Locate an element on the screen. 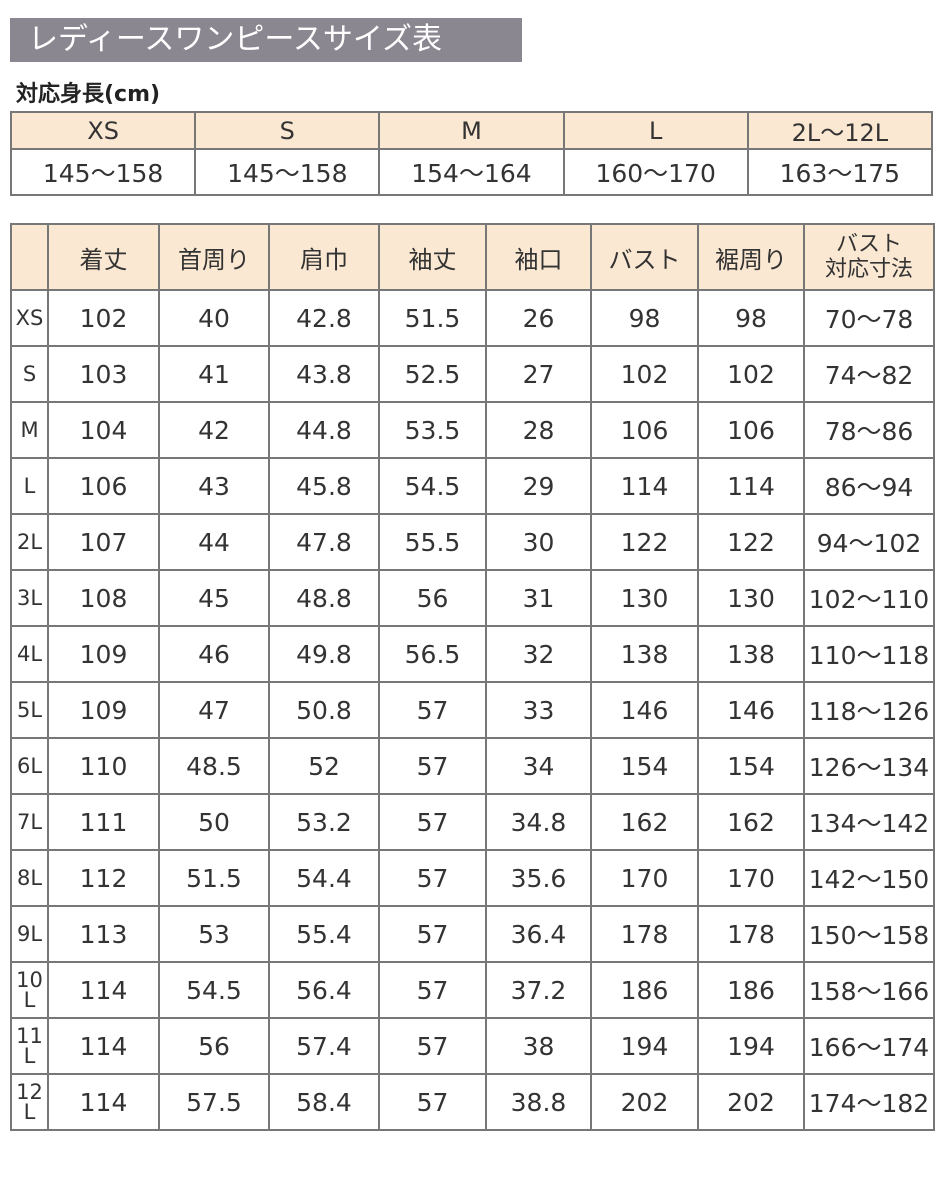  table-cell: 44 is located at coordinates (214, 542).